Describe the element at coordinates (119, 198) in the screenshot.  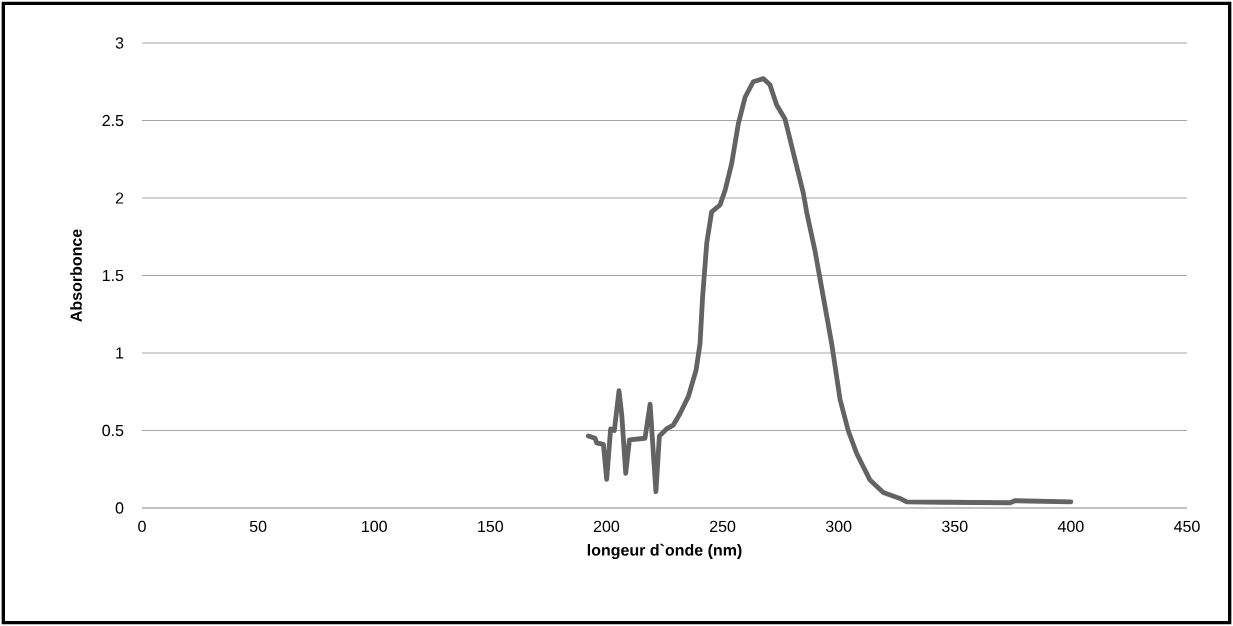
I see `y-tick-label: 2` at that location.